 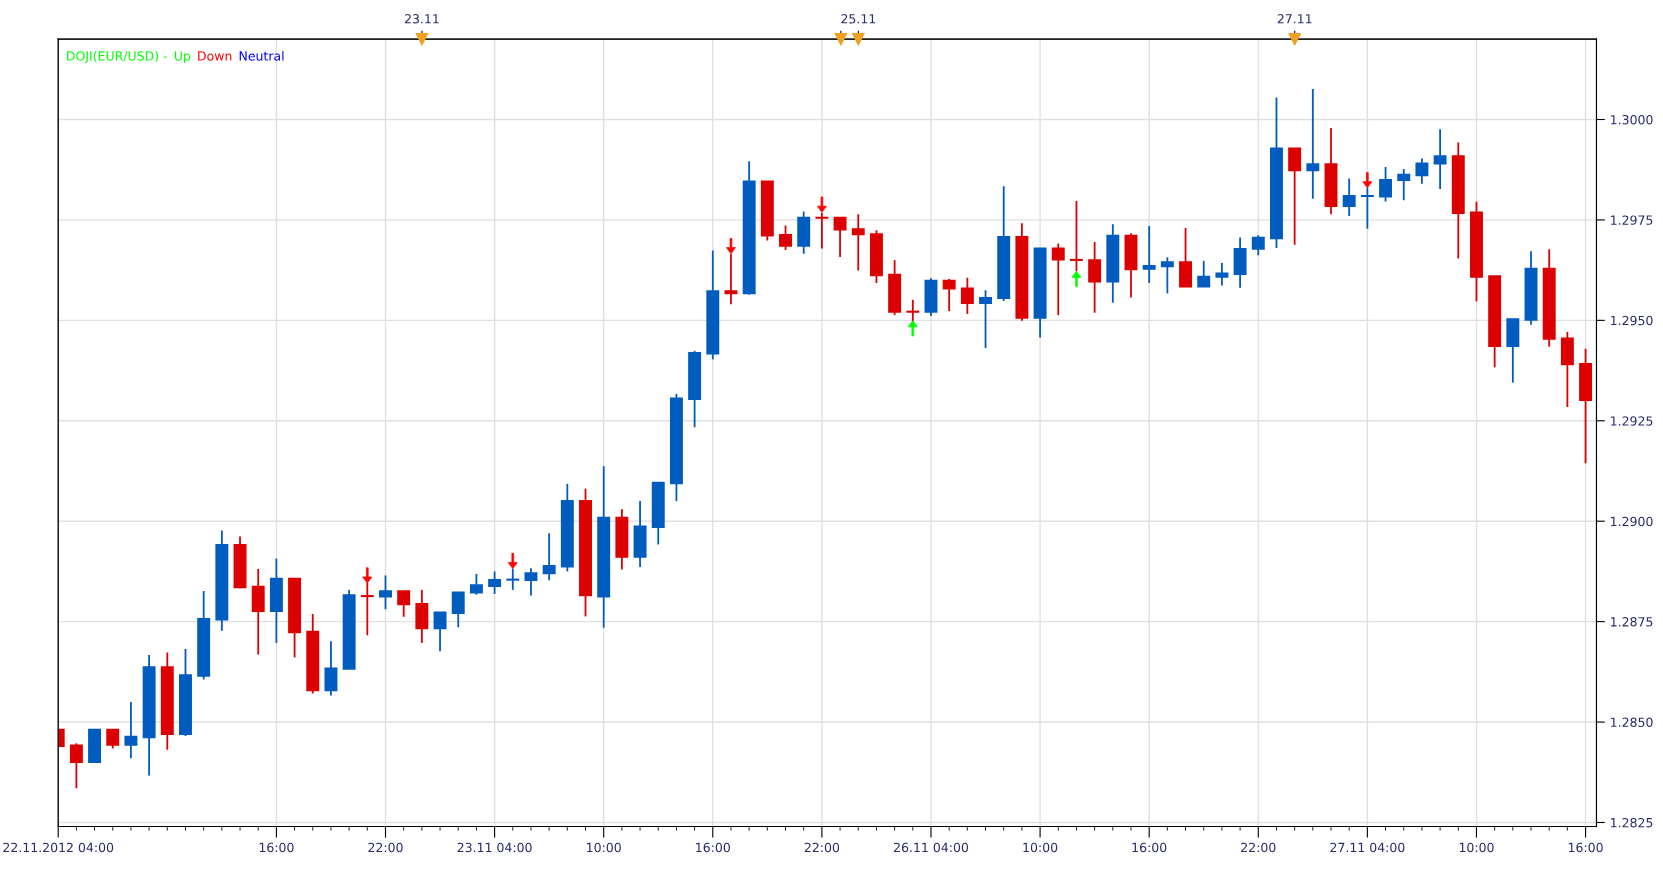 What do you see at coordinates (421, 19) in the screenshot?
I see `x2-tick-label: 23.11` at bounding box center [421, 19].